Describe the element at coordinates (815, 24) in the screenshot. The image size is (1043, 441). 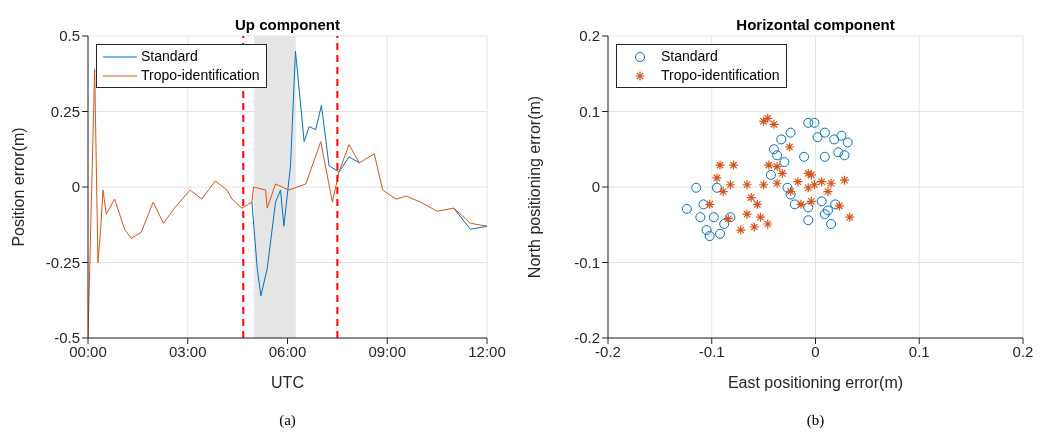
I see `chart-title: Horizontal component` at that location.